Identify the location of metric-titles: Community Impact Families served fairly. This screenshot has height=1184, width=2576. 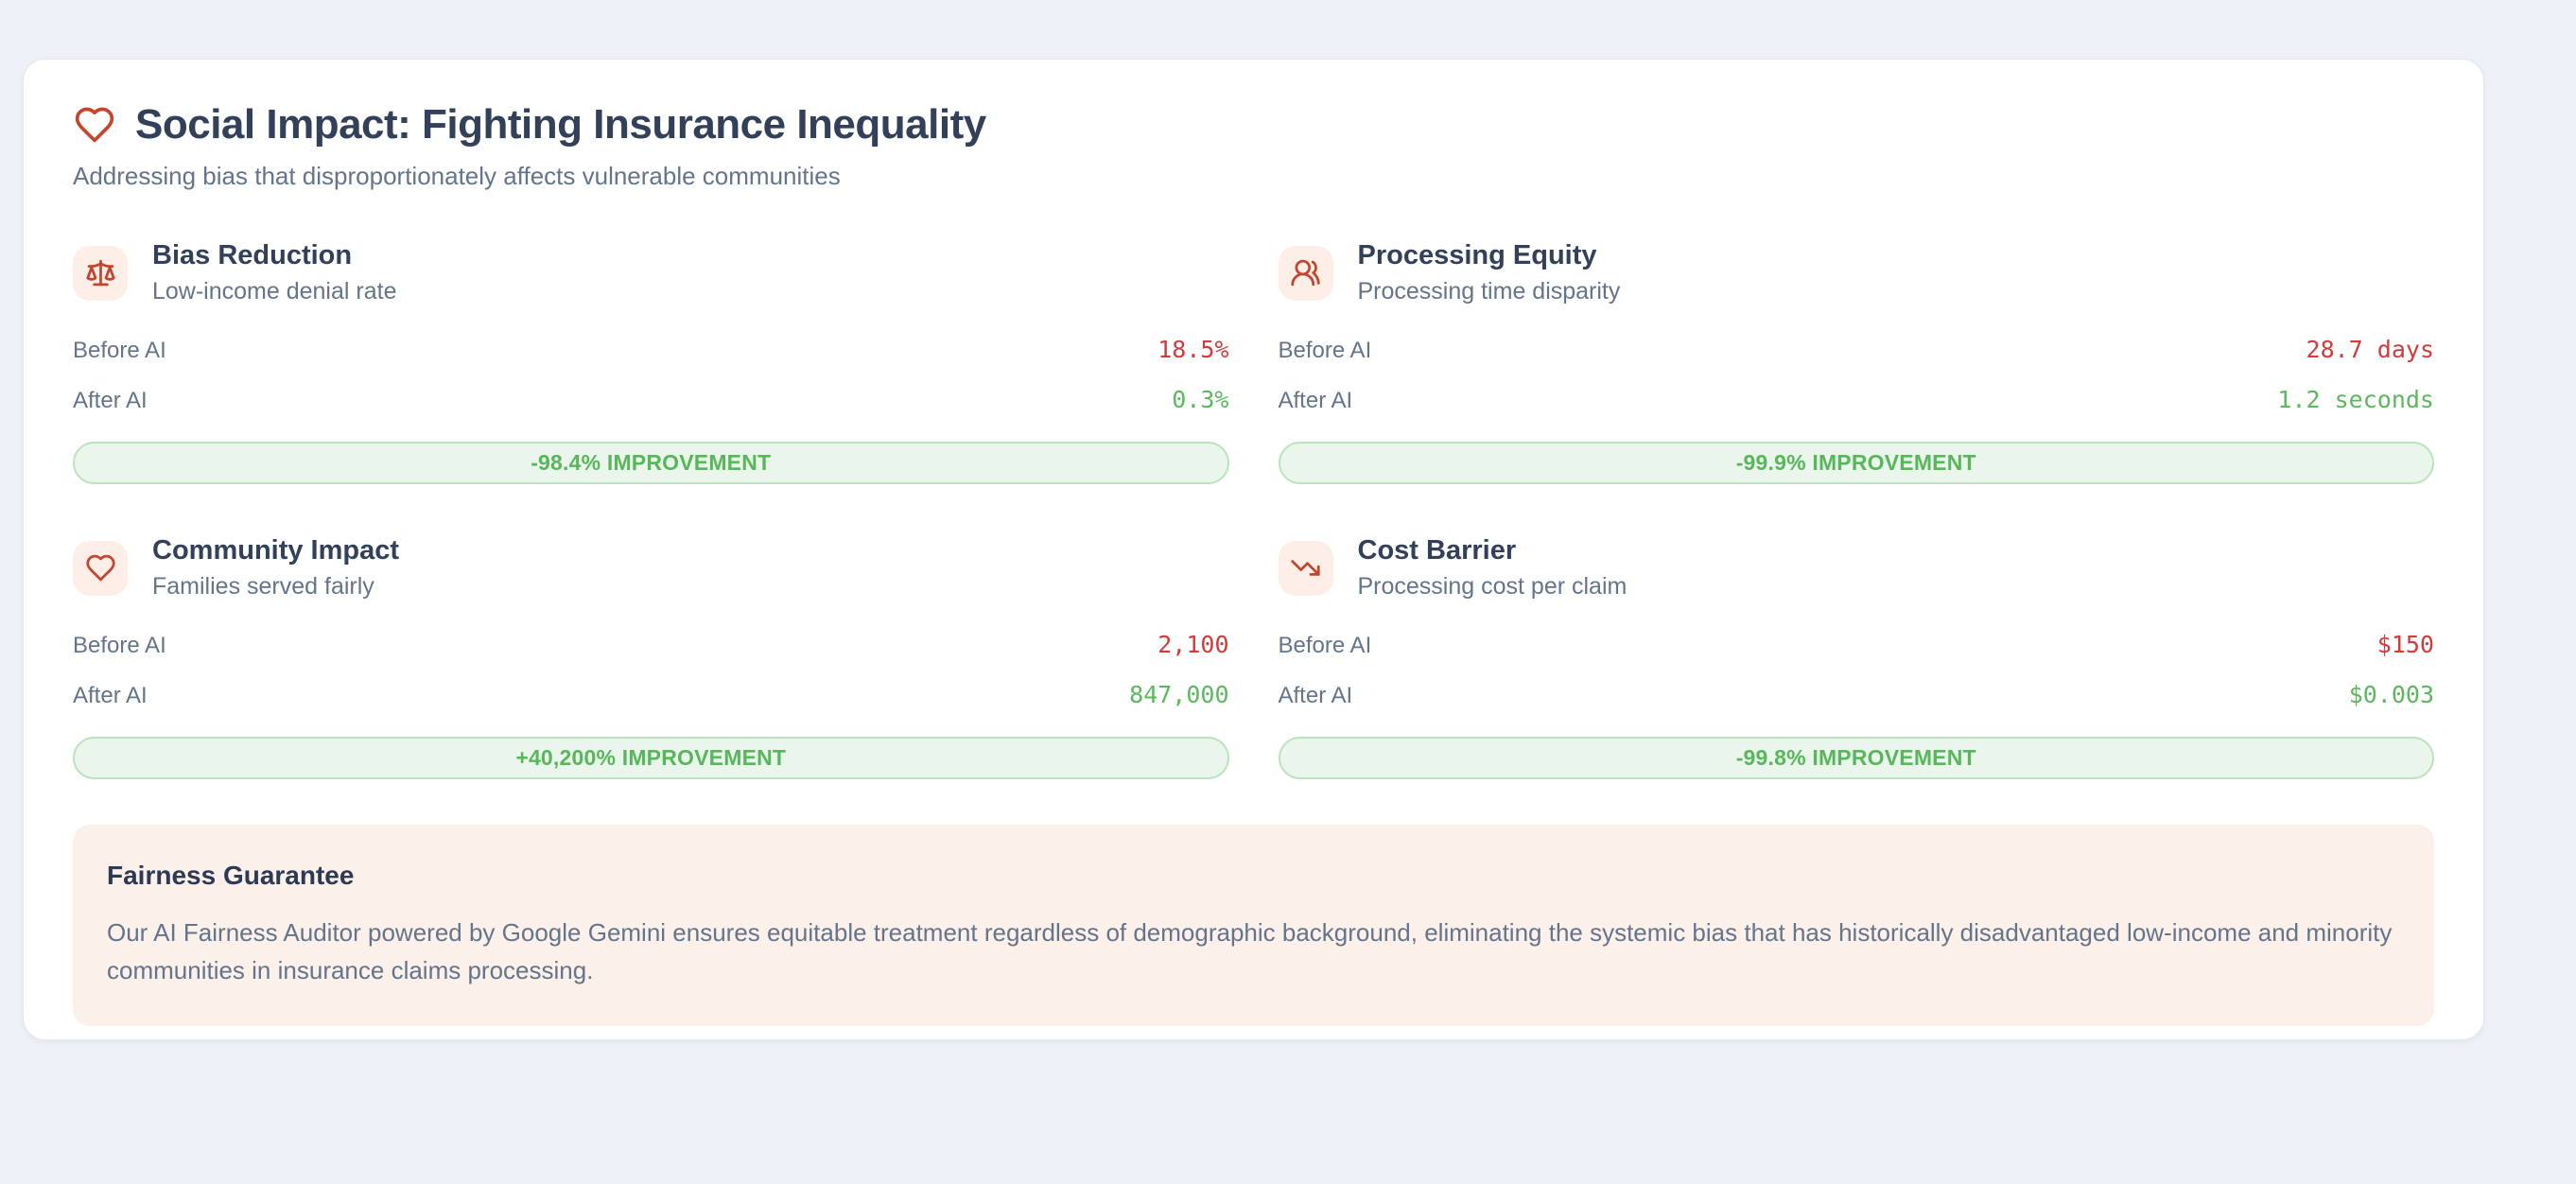
(275, 568).